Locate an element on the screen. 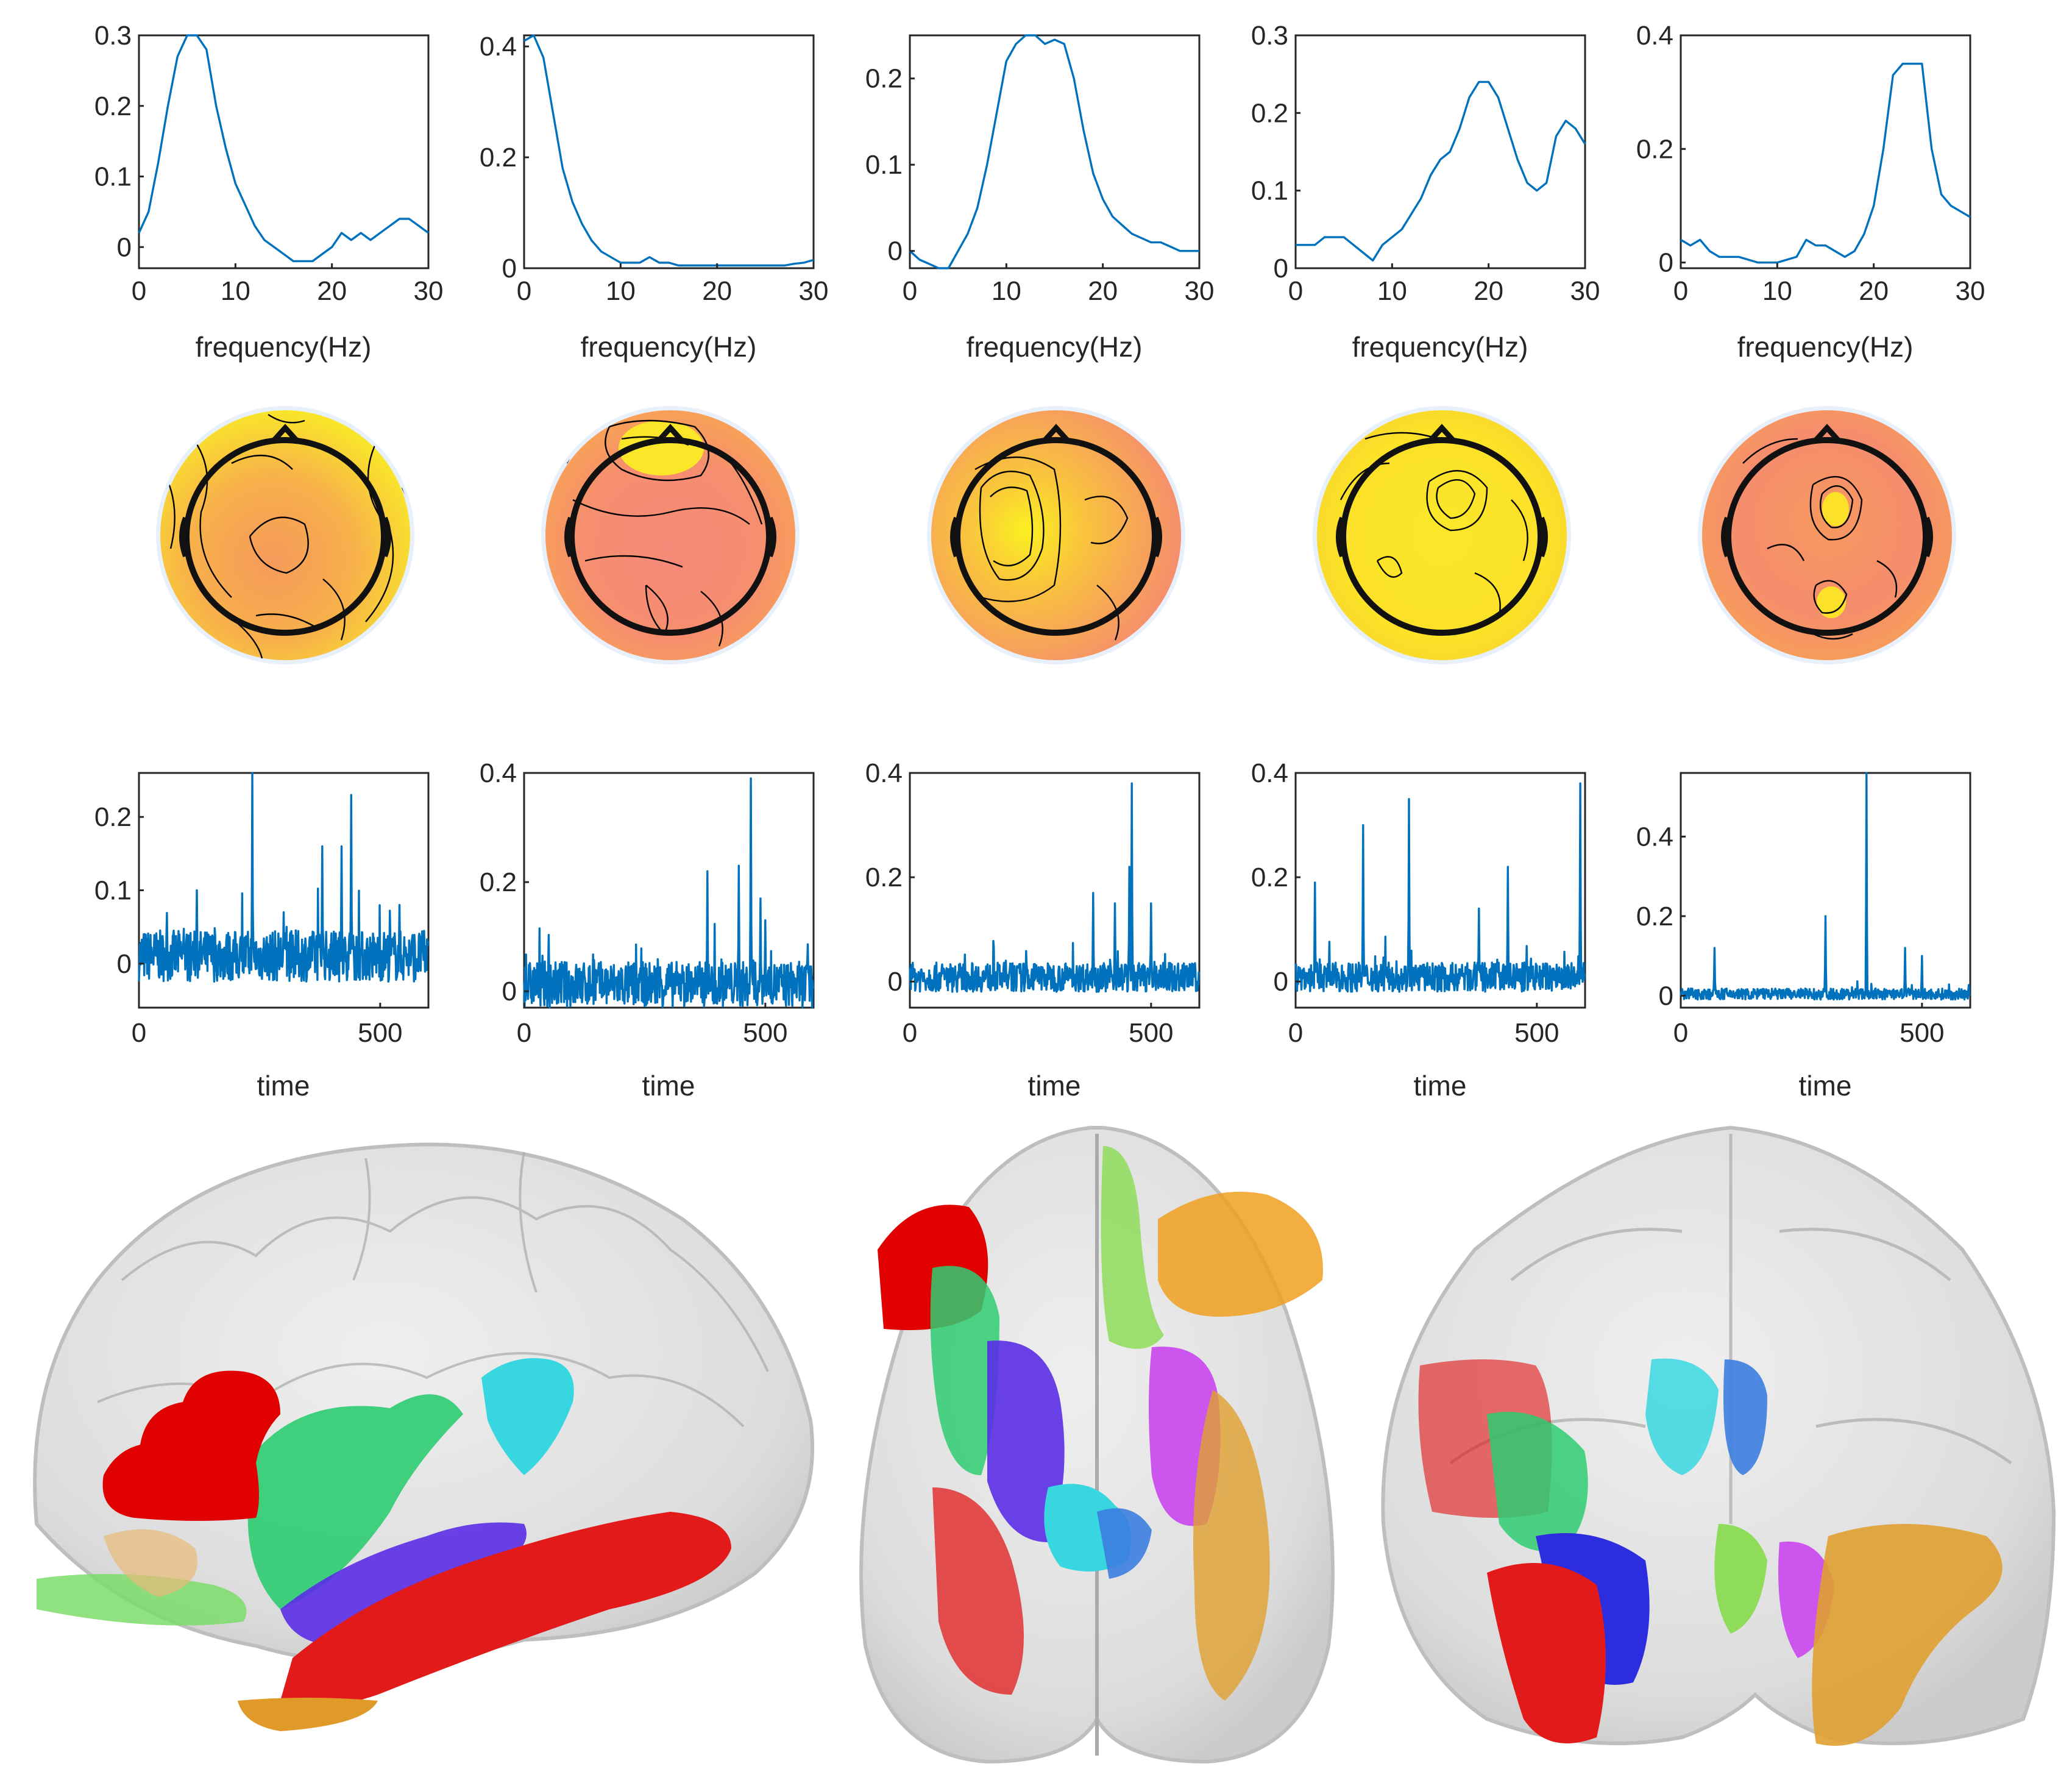 The width and height of the screenshot is (2072, 1769). brain-axial-view is located at coordinates (1097, 1445).